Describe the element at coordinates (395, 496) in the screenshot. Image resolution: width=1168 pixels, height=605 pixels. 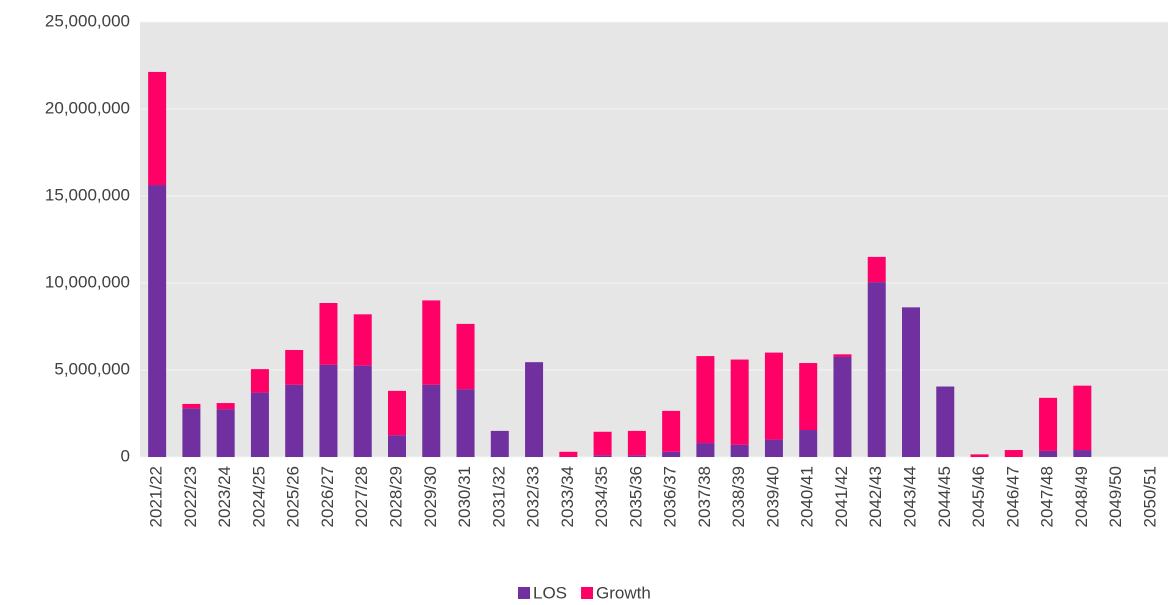
I see `x-tick-label: 2028/29` at that location.